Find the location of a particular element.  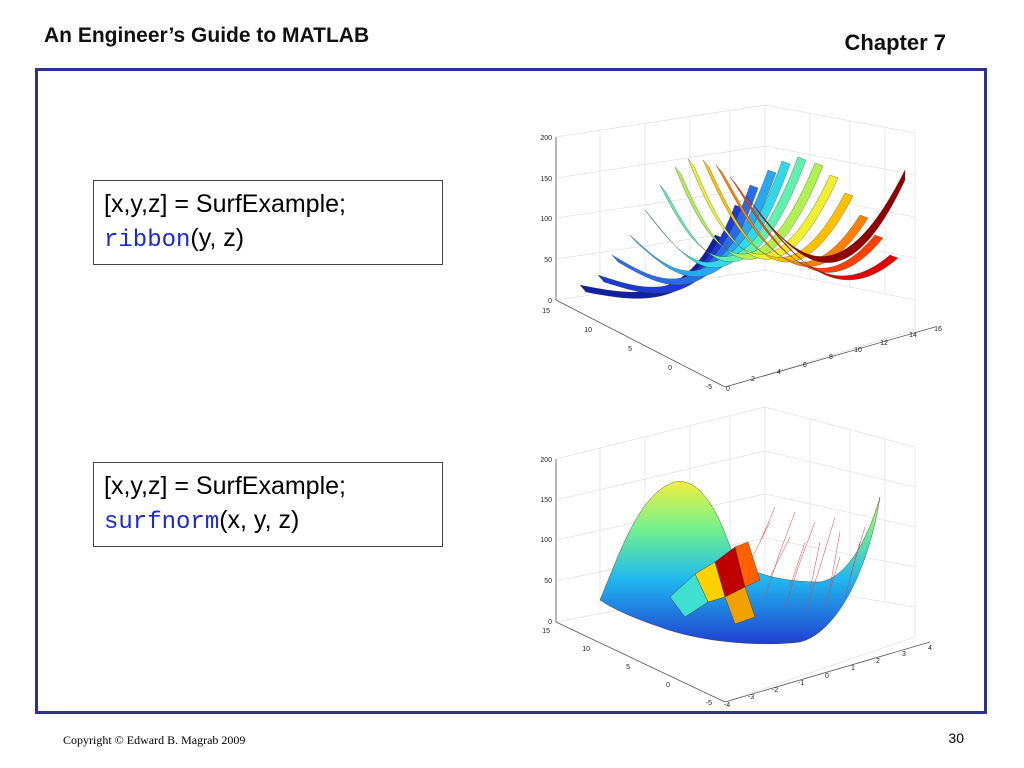

function-args: (x, y, z) is located at coordinates (259, 520).